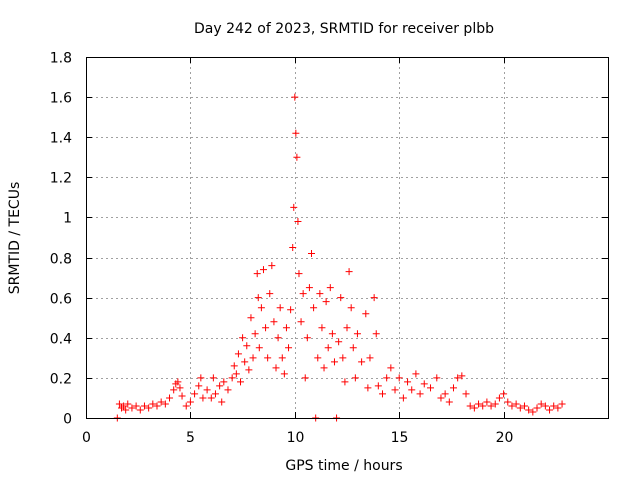  Describe the element at coordinates (505, 438) in the screenshot. I see `x-tick-label: 20` at that location.